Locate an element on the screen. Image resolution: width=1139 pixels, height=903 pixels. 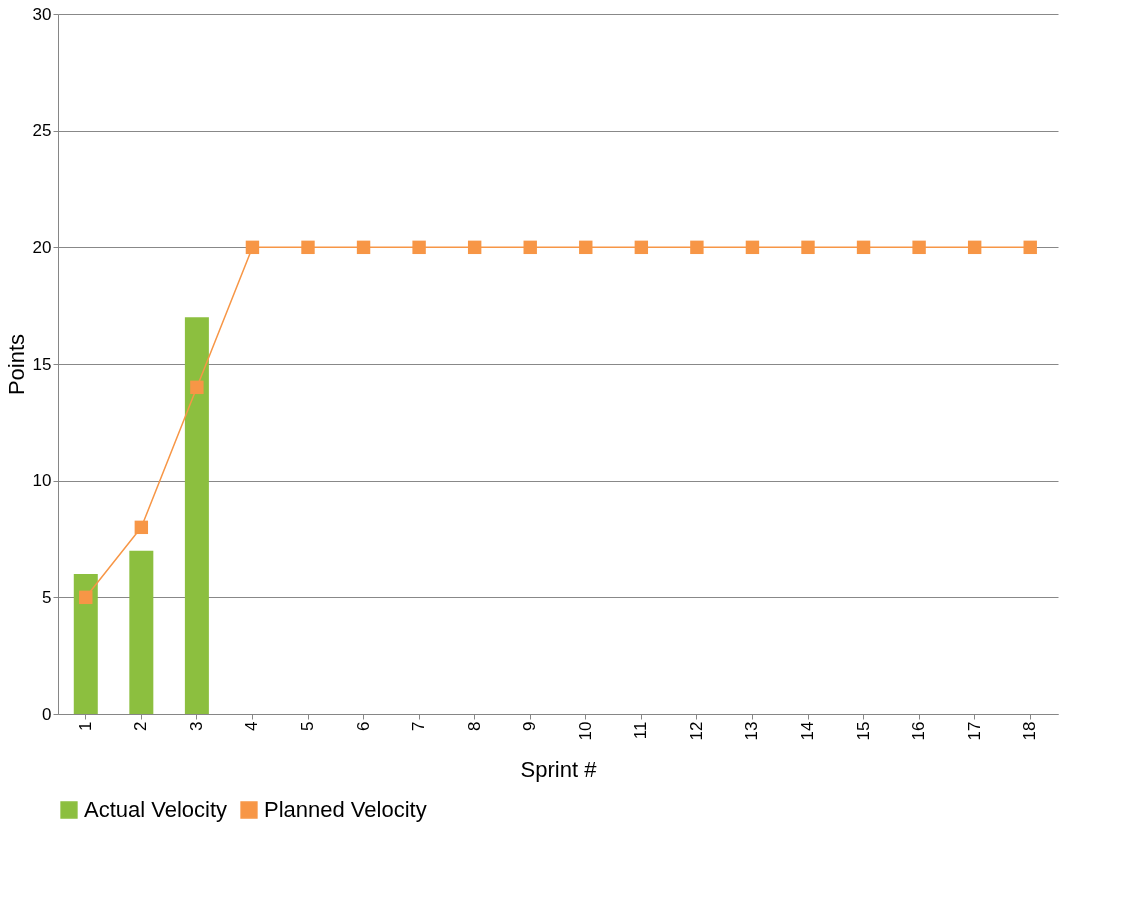
y-tick-label: 10 is located at coordinates (42, 481).